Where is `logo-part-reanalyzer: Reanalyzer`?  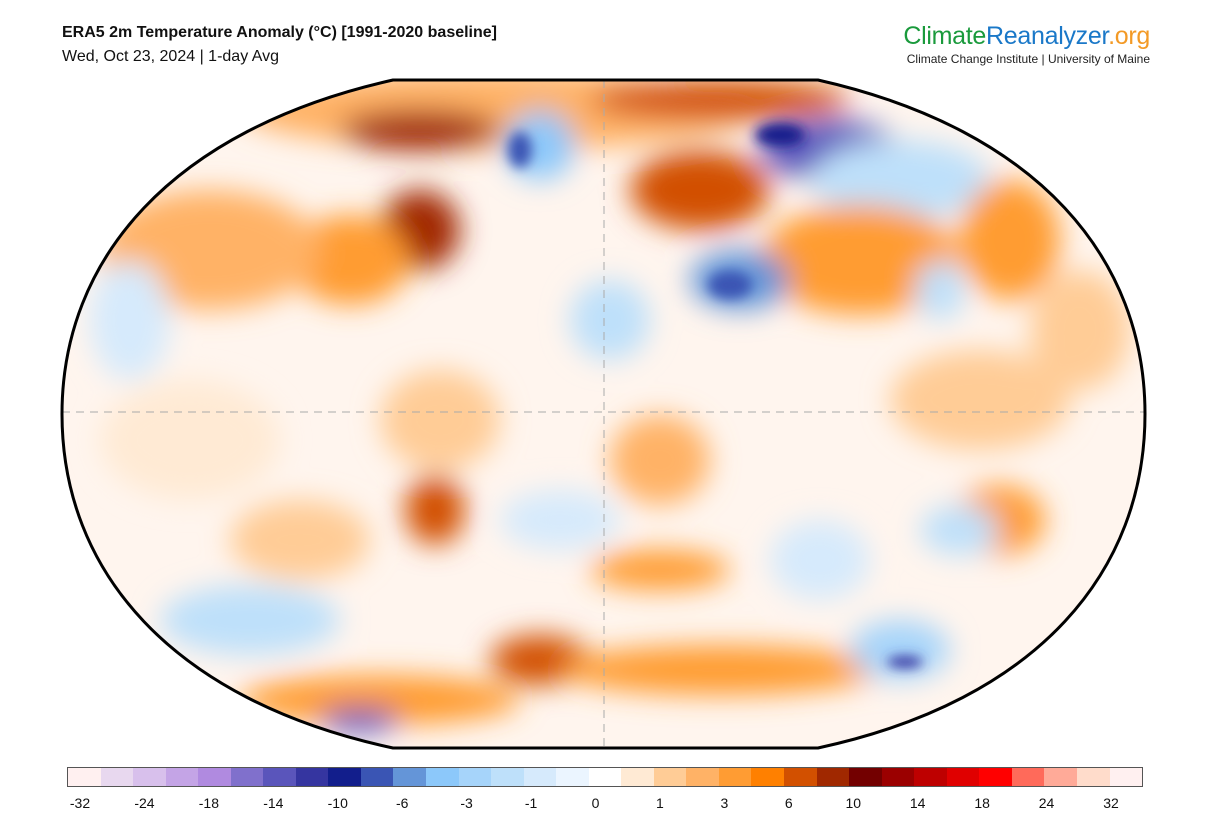
logo-part-reanalyzer: Reanalyzer is located at coordinates (1047, 36).